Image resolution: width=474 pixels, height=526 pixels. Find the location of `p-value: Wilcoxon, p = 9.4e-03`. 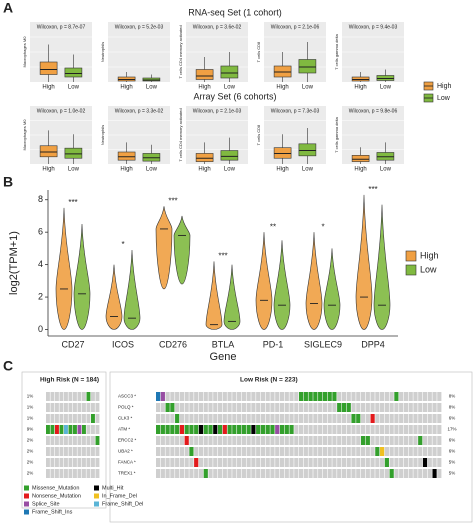

p-value: Wilcoxon, p = 9.4e-03 is located at coordinates (373, 27).